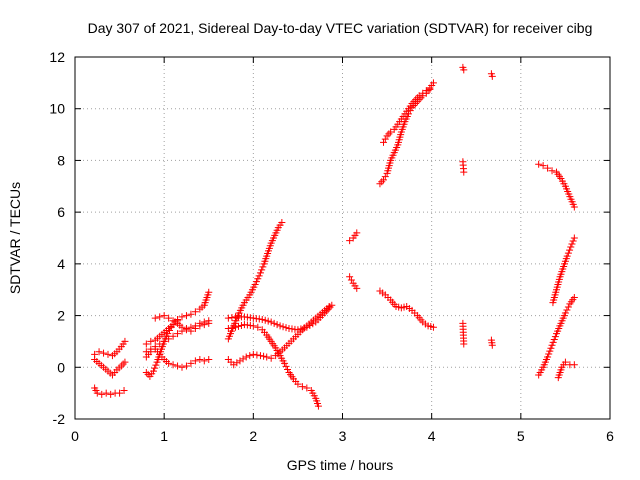 Image resolution: width=640 pixels, height=480 pixels. I want to click on series-arc-m, so click(353, 237).